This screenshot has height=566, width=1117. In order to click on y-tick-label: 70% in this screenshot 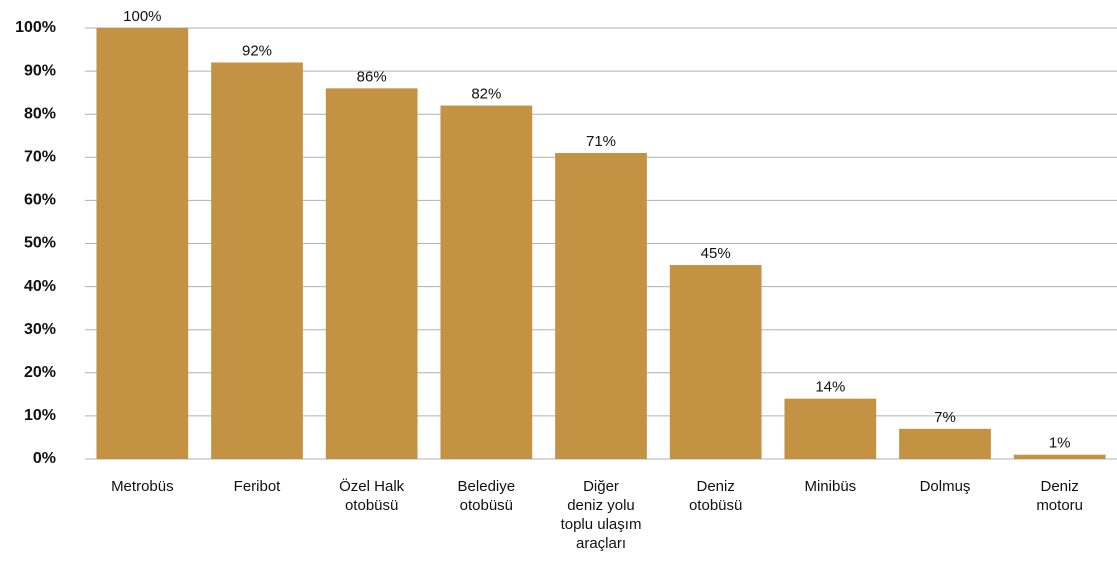, I will do `click(40, 157)`.